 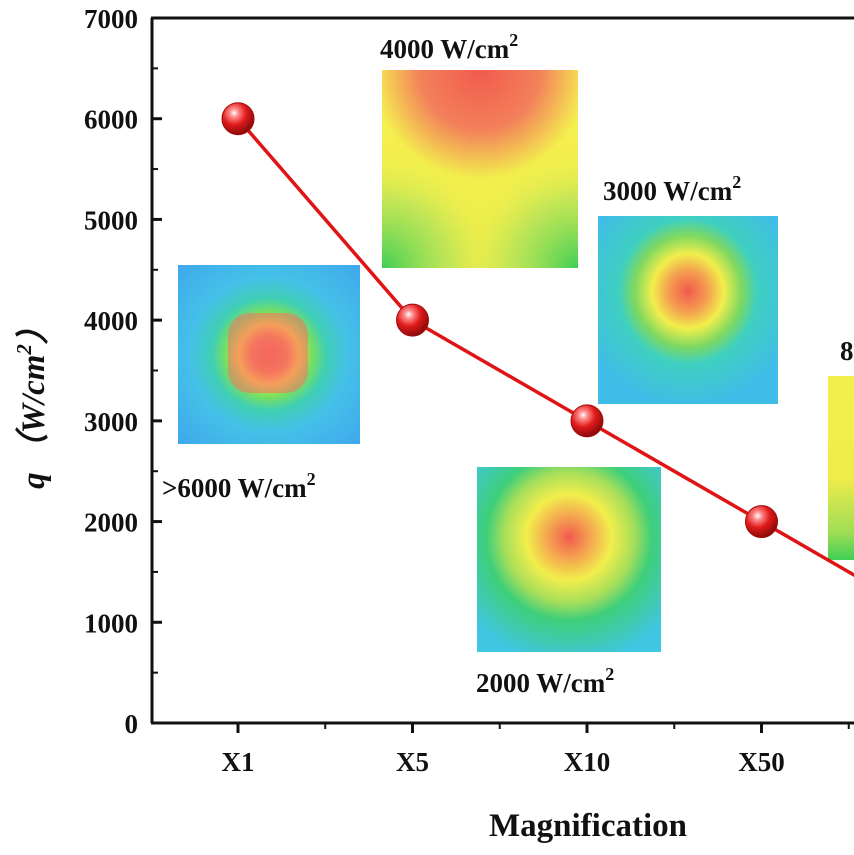 I want to click on inset-x100-label: 8, so click(x=847, y=351).